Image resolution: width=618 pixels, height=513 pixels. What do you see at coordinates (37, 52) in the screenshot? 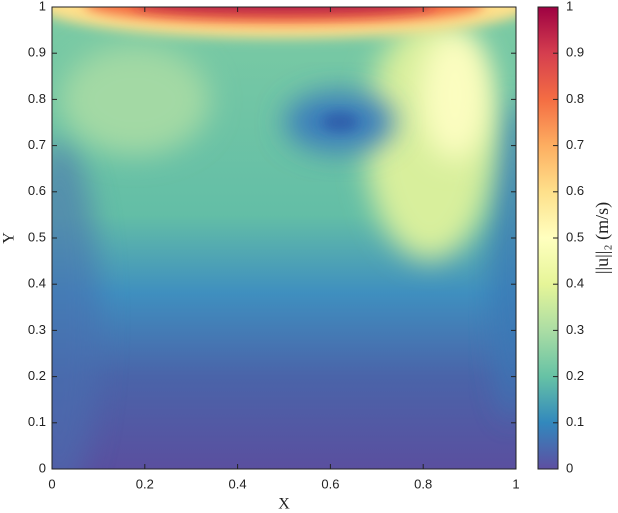
I see `y-tick-label: 0.9` at bounding box center [37, 52].